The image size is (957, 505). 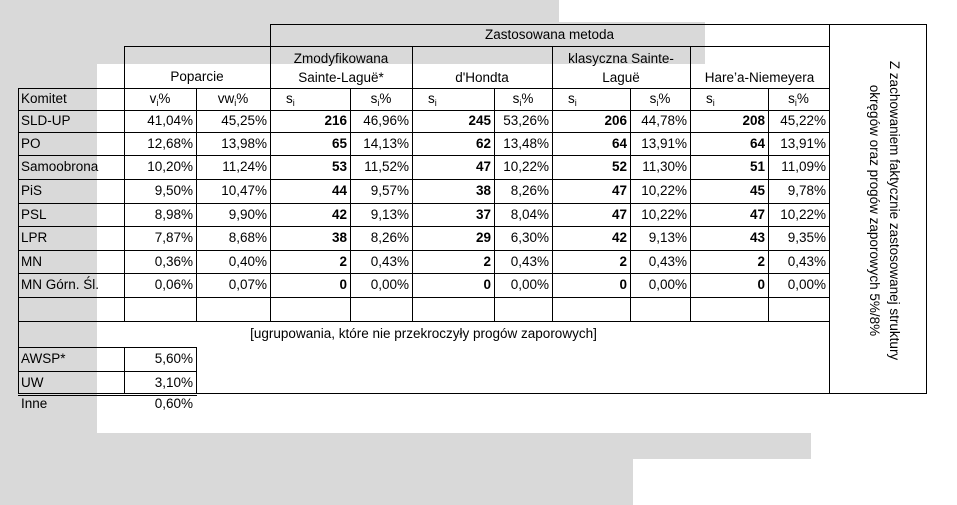 I want to click on table-row-seats-pct-text: 46,96%, so click(x=386, y=120).